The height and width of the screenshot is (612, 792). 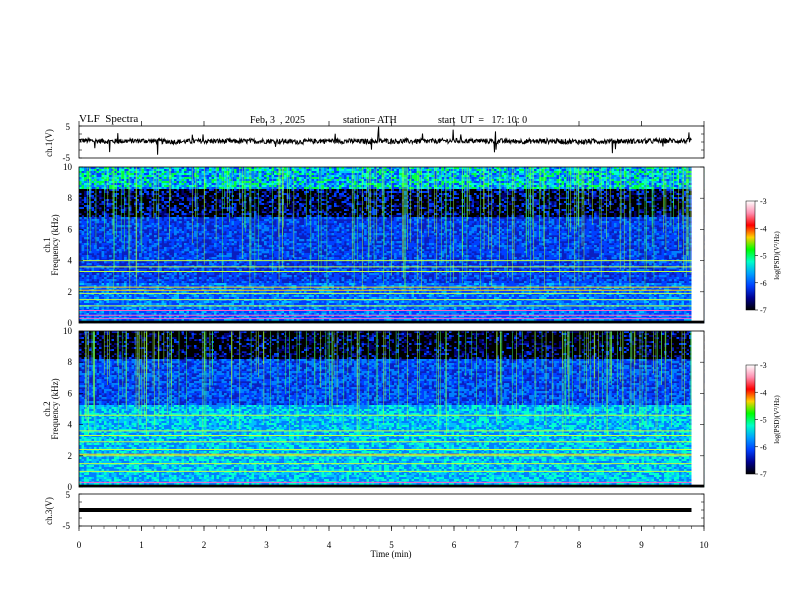 I want to click on start-time-label: start UT = 17: 10: 0, so click(x=482, y=120).